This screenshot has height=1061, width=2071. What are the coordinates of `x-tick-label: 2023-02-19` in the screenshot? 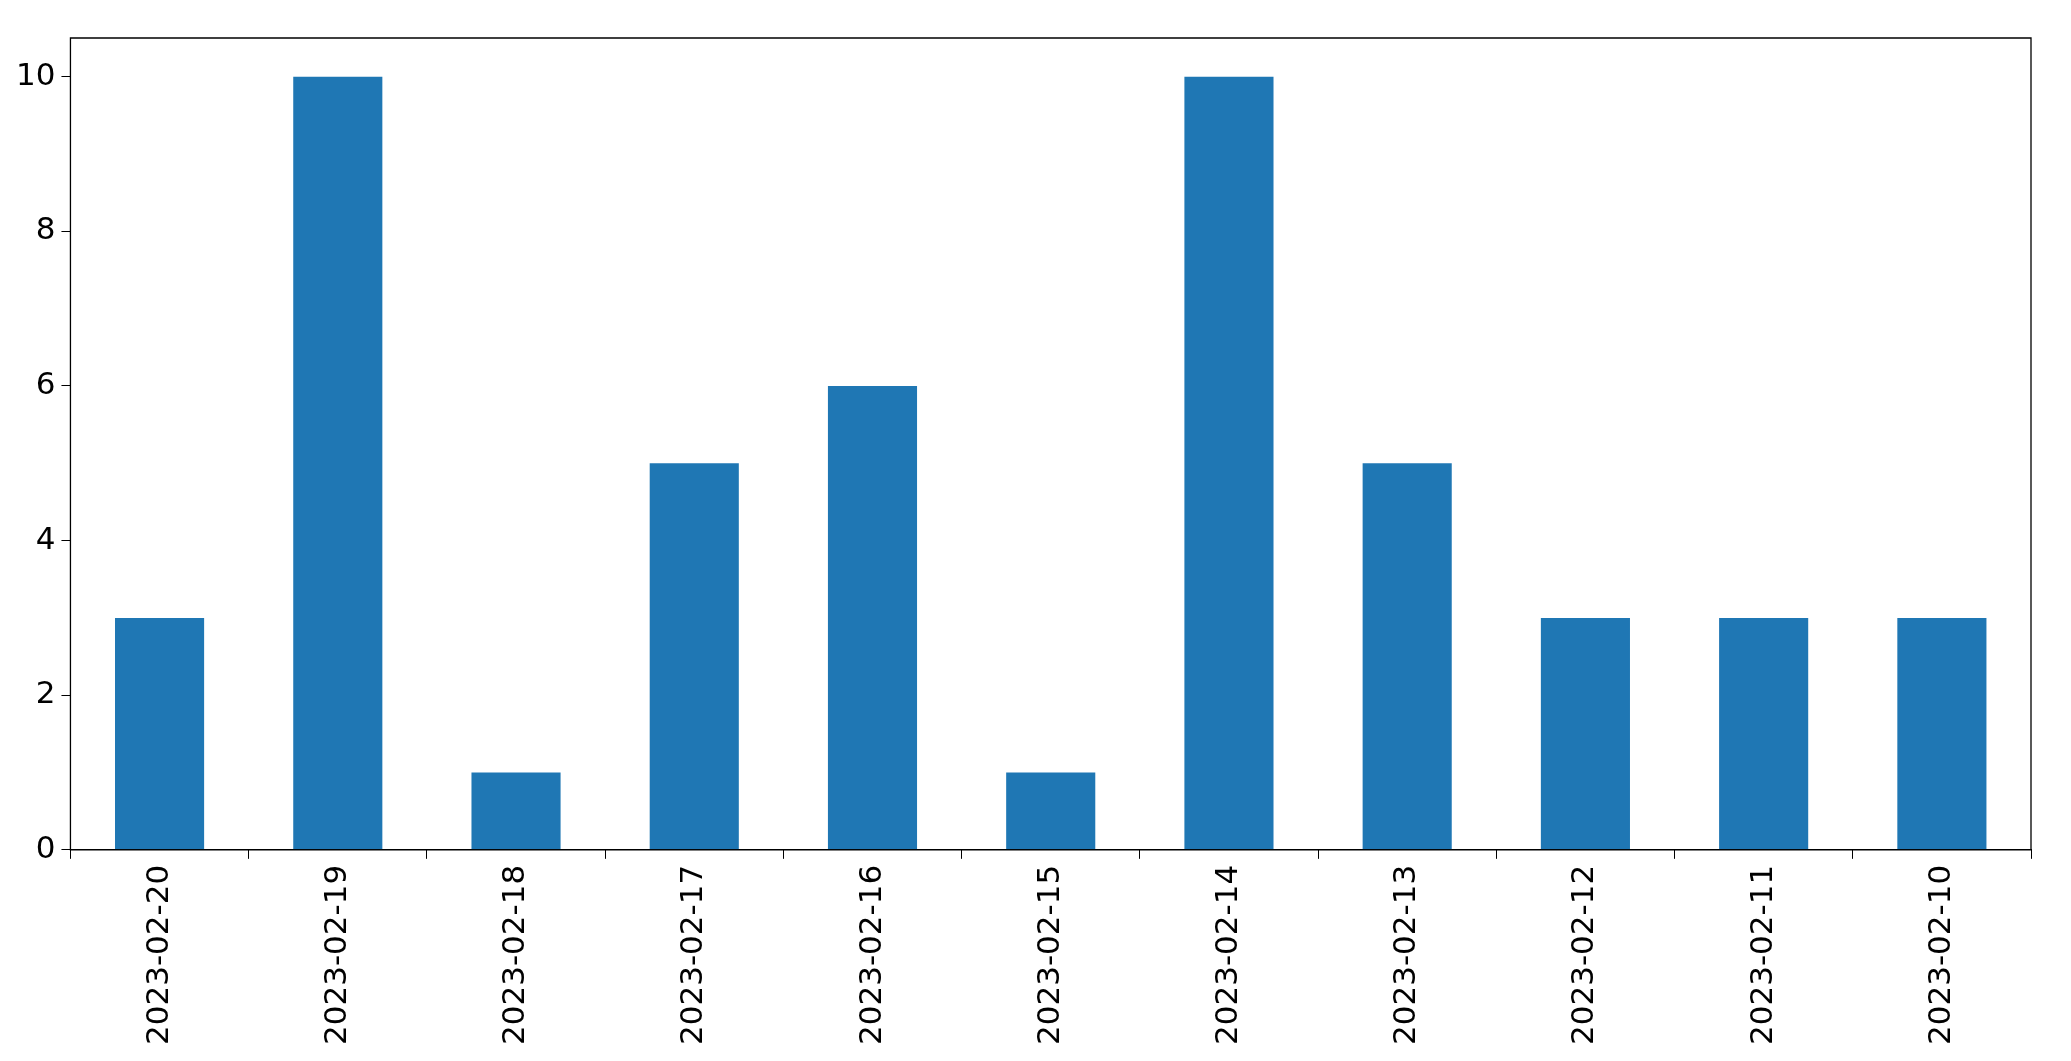 It's located at (334, 955).